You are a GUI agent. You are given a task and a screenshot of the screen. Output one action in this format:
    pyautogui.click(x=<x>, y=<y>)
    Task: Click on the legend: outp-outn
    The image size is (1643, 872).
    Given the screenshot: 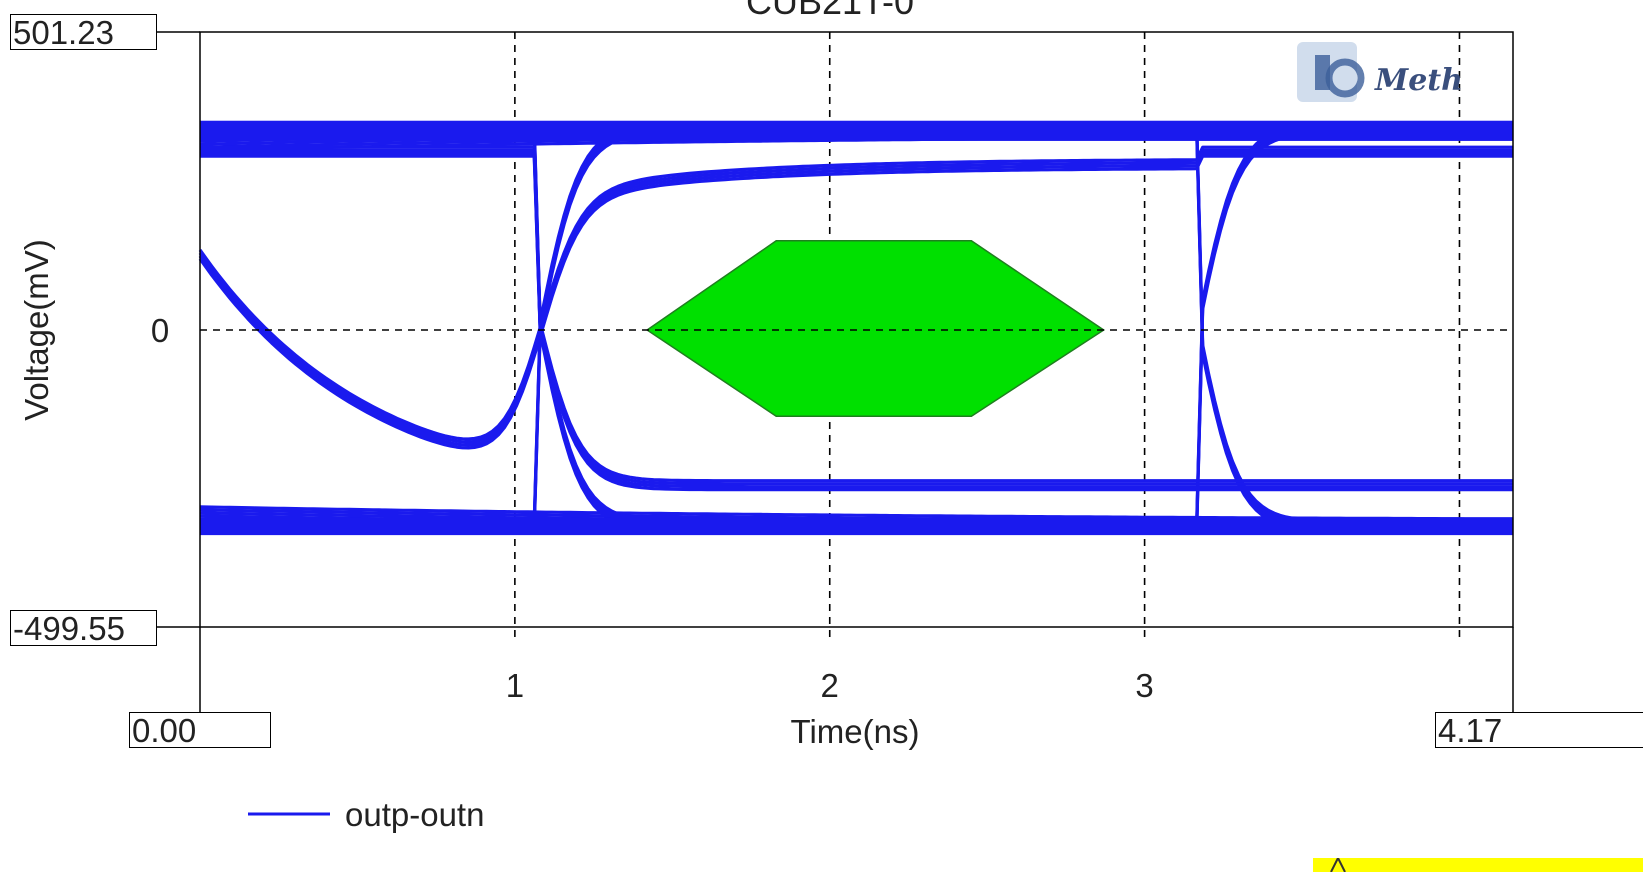 What is the action you would take?
    pyautogui.click(x=366, y=814)
    